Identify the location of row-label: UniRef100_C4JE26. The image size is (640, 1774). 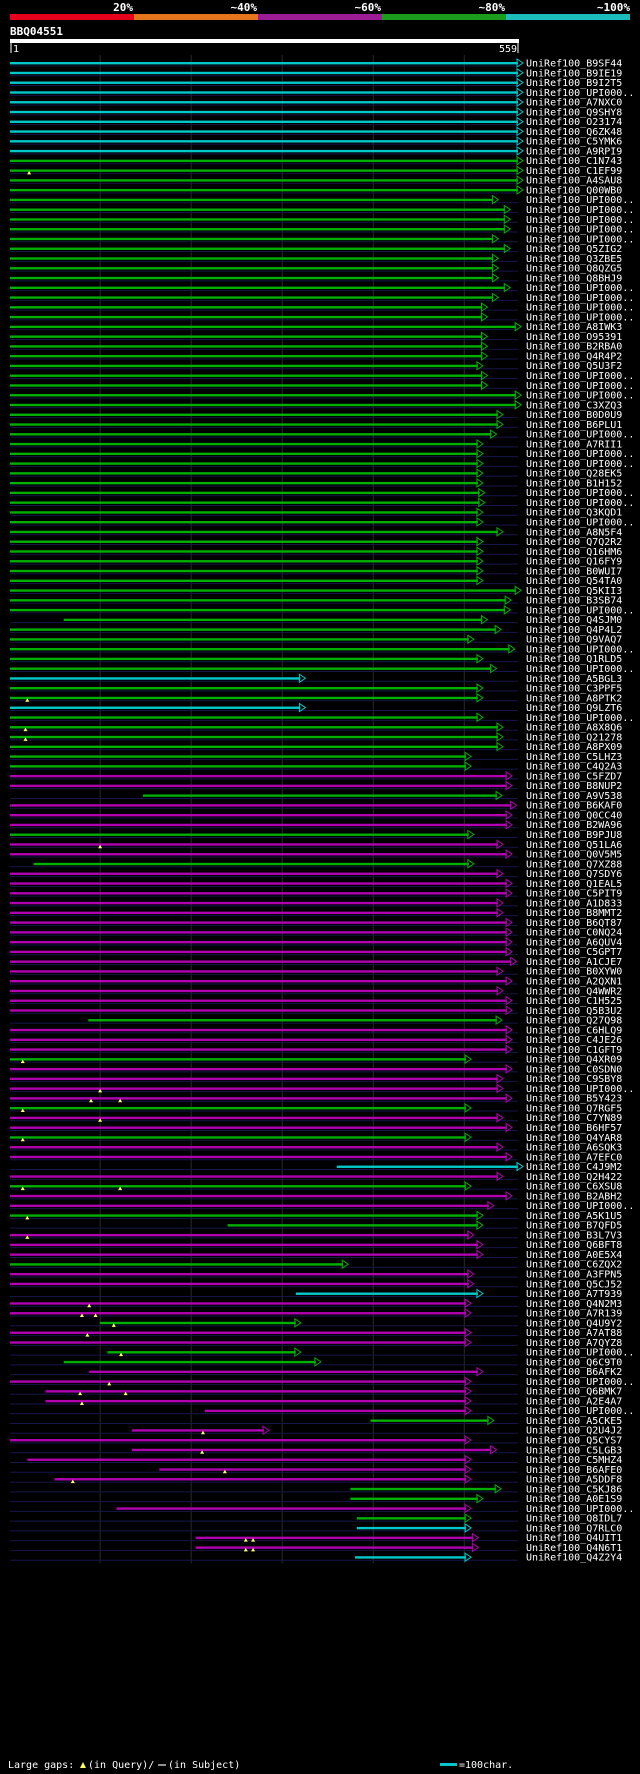
(574, 1040).